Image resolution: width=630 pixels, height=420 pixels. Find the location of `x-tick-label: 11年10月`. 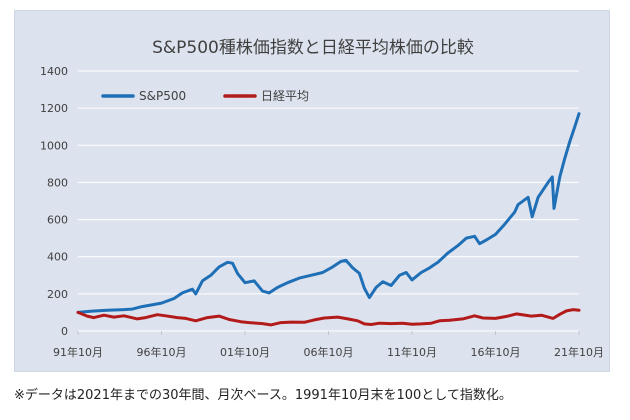

x-tick-label: 11年10月 is located at coordinates (412, 352).